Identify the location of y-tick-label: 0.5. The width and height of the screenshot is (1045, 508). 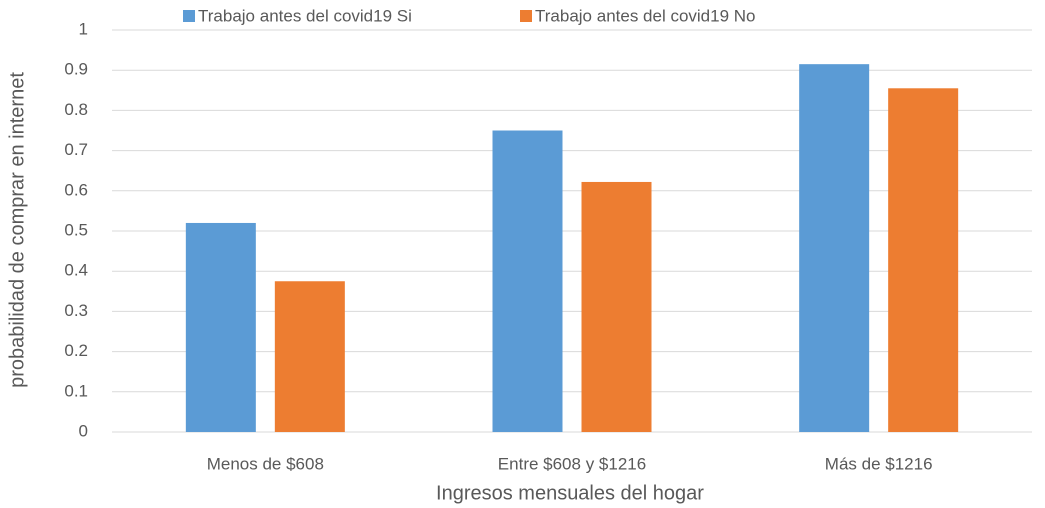
(76, 229).